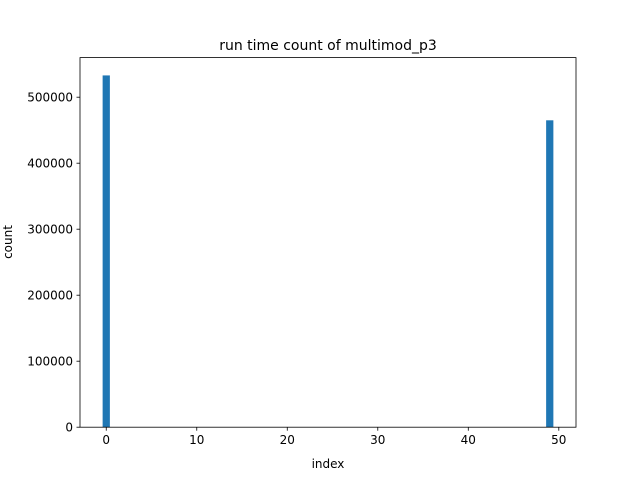  What do you see at coordinates (50, 164) in the screenshot?
I see `y-tick-label-4: 400000` at bounding box center [50, 164].